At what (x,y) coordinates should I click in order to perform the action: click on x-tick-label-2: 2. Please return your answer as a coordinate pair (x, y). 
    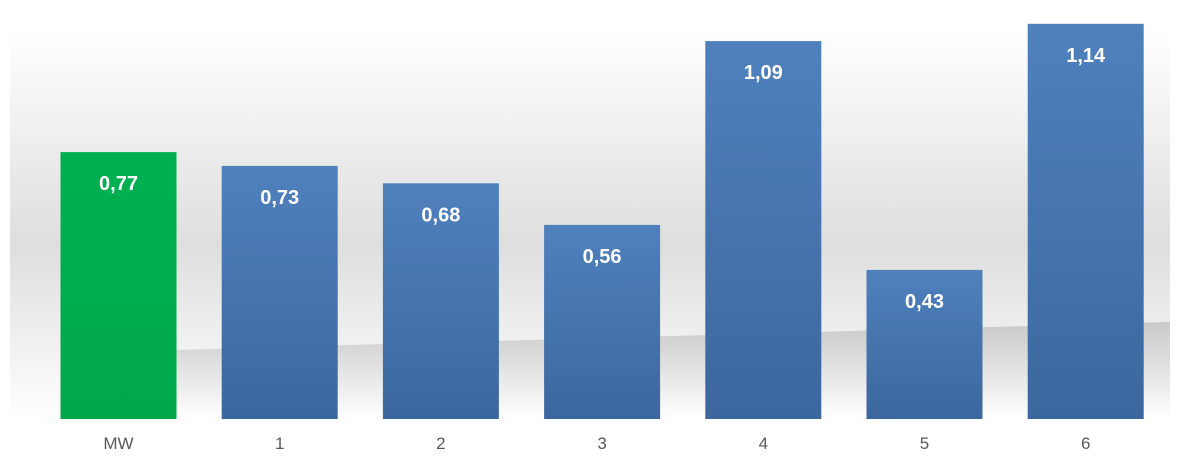
    Looking at the image, I should click on (440, 443).